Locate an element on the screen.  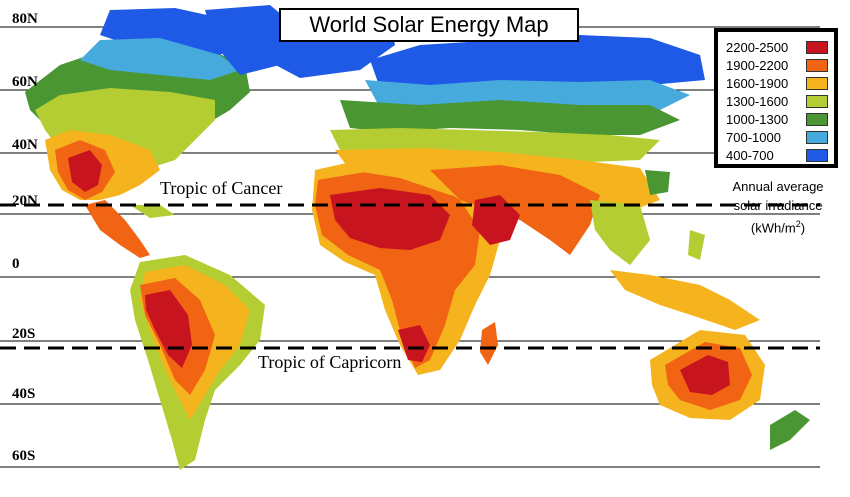
continent-africa is located at coordinates (406, 267).